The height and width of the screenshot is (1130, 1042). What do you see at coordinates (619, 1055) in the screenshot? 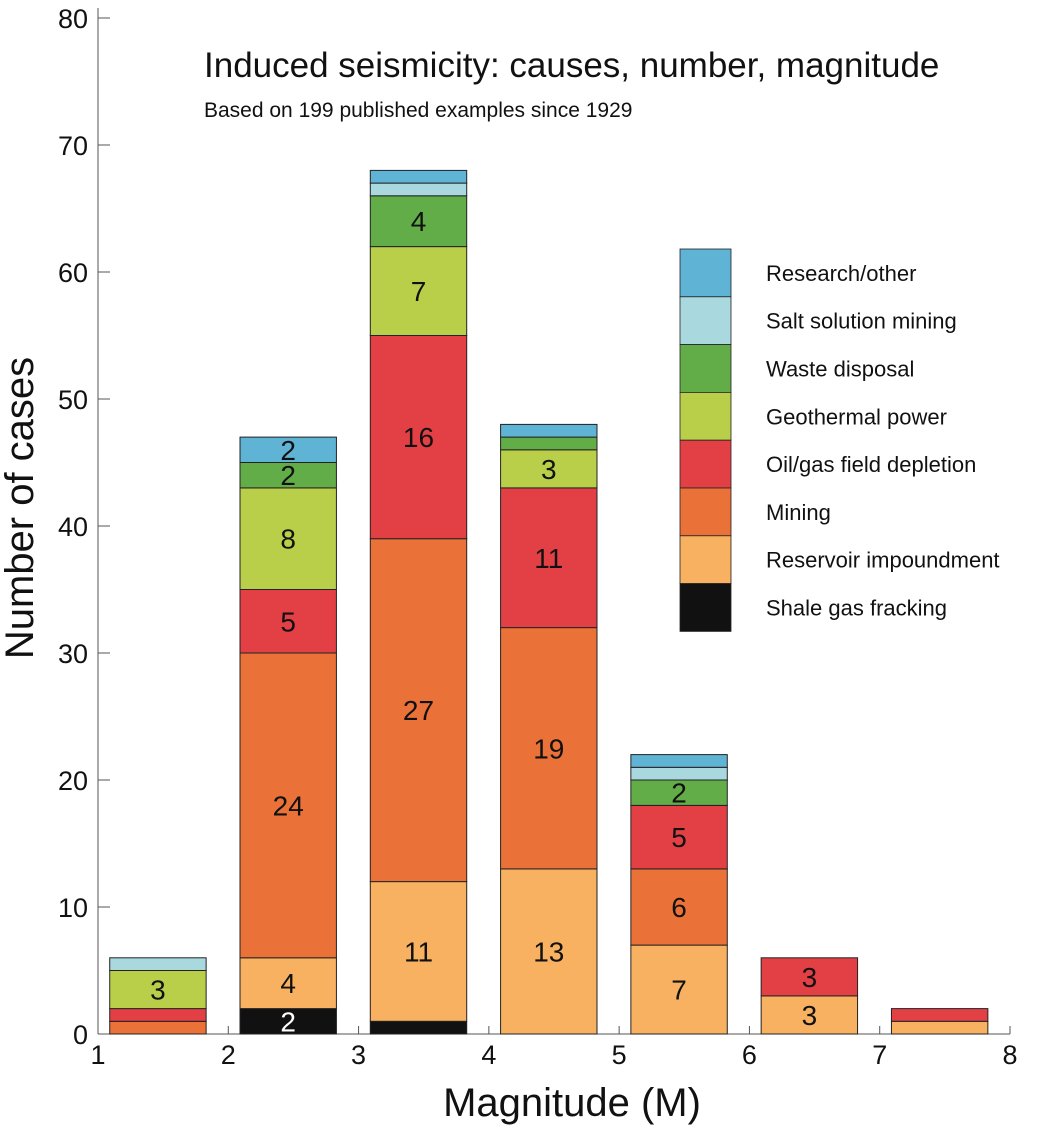
I see `x-tick-label: 5` at bounding box center [619, 1055].